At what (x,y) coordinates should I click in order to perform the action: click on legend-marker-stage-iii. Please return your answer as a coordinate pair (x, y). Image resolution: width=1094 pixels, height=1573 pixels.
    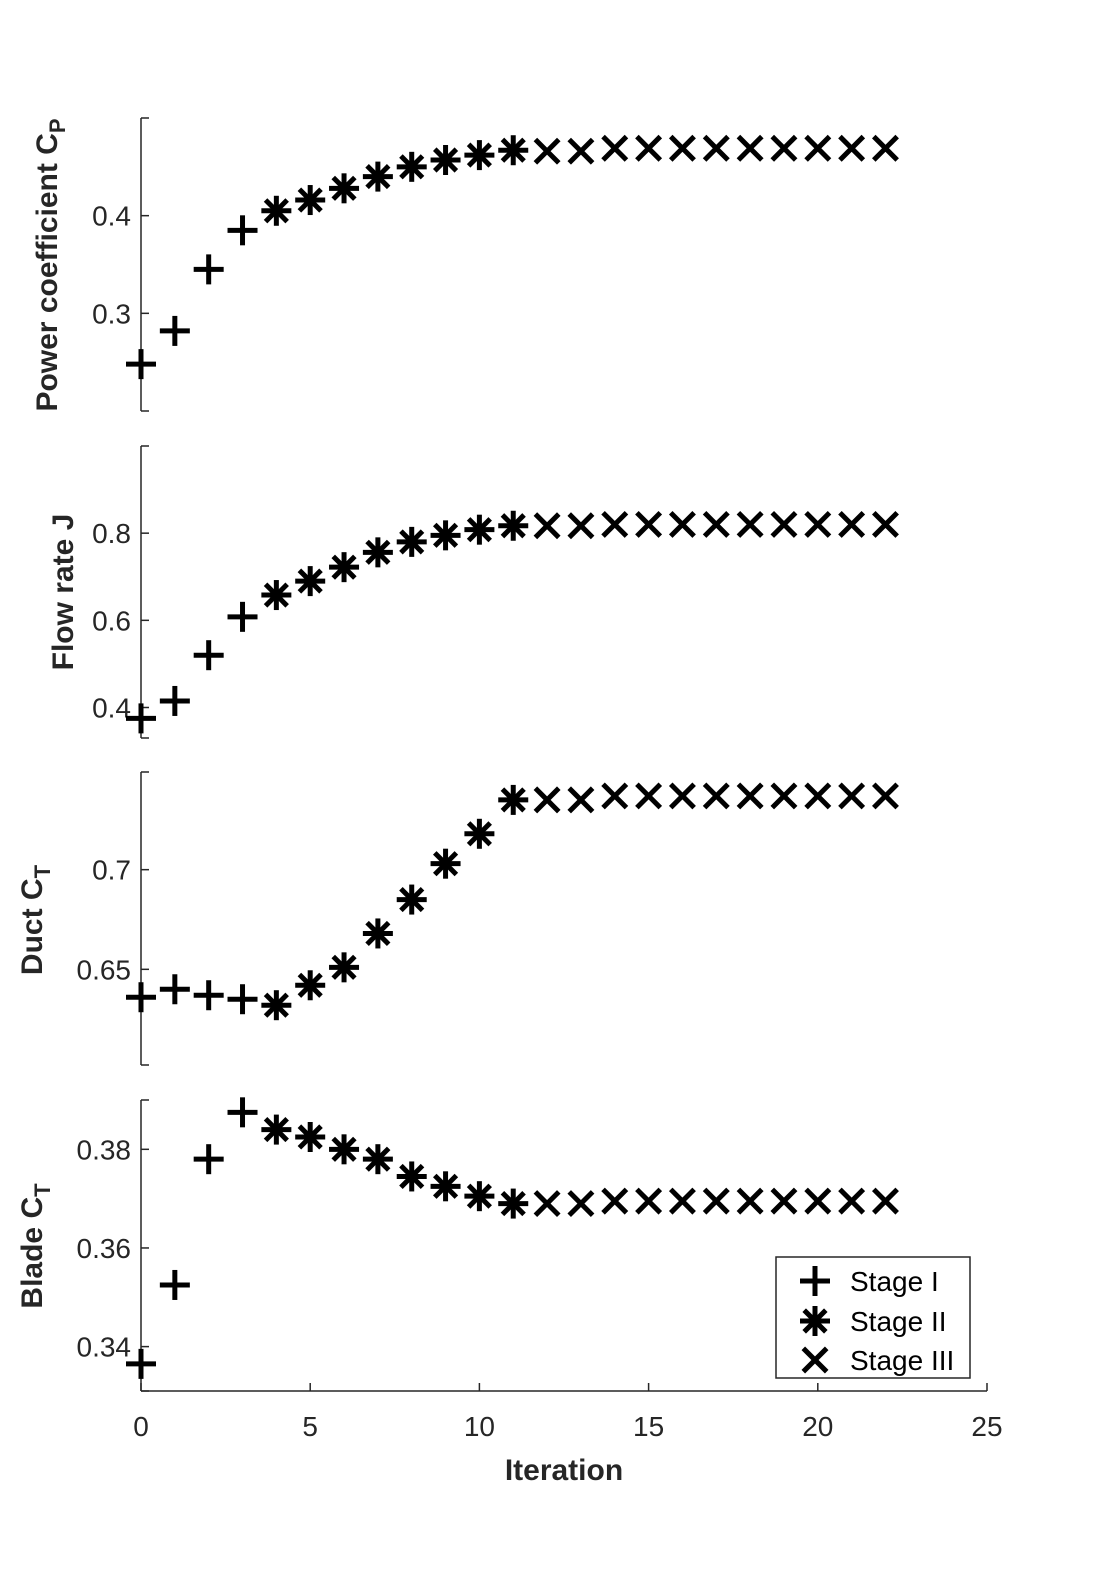
    Looking at the image, I should click on (815, 1360).